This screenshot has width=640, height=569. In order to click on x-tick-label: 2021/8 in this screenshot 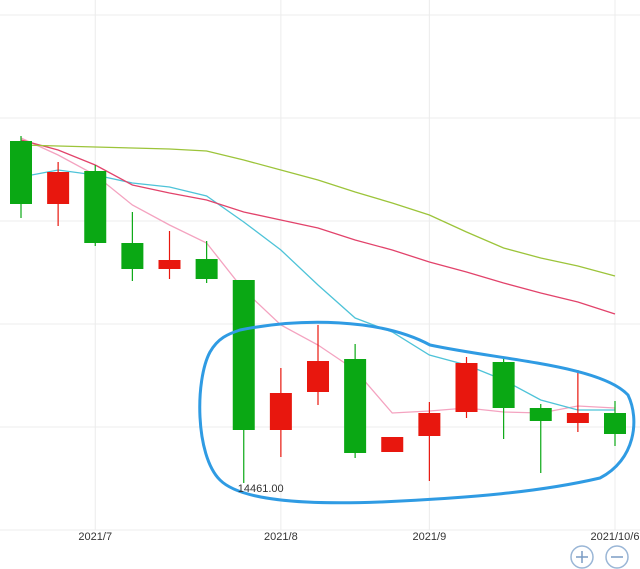, I will do `click(281, 537)`.